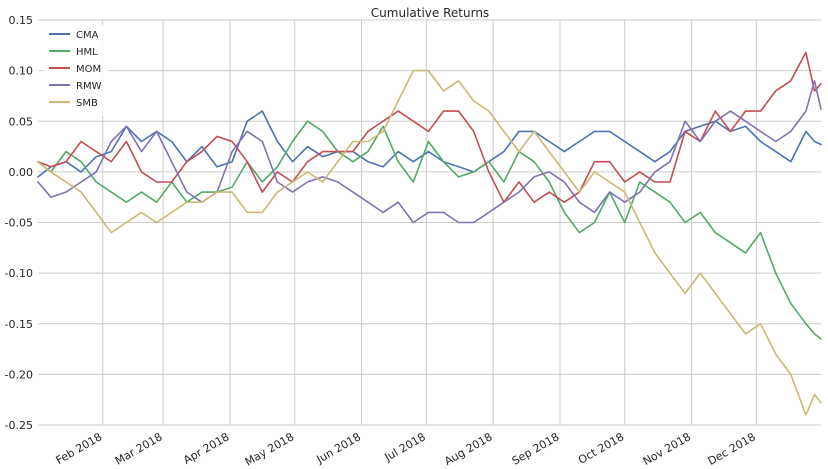 The height and width of the screenshot is (469, 828). I want to click on y-tick-label: 0.15, so click(21, 20).